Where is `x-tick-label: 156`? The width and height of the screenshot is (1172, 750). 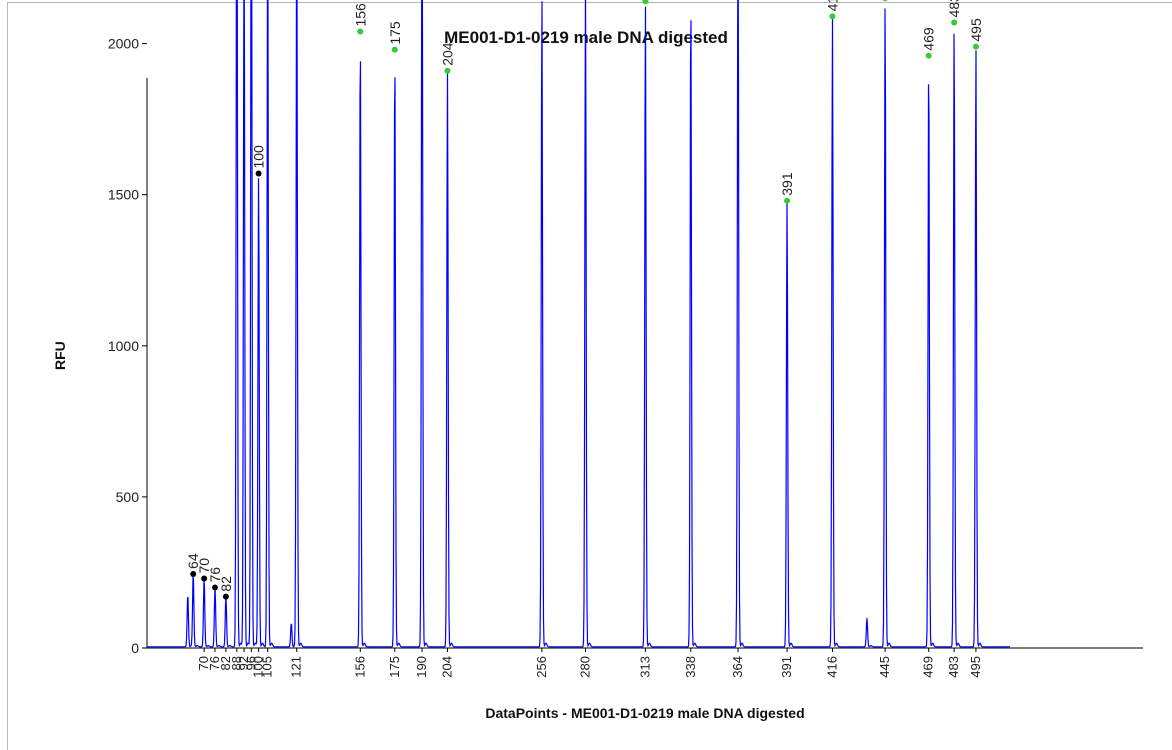
x-tick-label: 156 is located at coordinates (359, 667).